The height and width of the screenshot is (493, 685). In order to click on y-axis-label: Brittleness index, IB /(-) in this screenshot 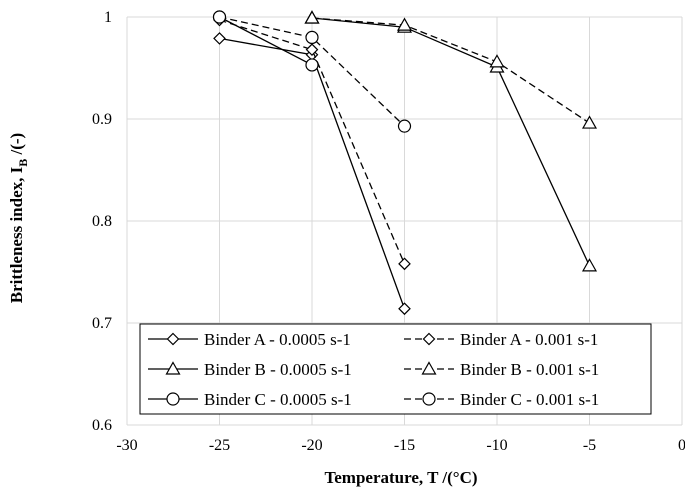, I will do `click(18, 218)`.